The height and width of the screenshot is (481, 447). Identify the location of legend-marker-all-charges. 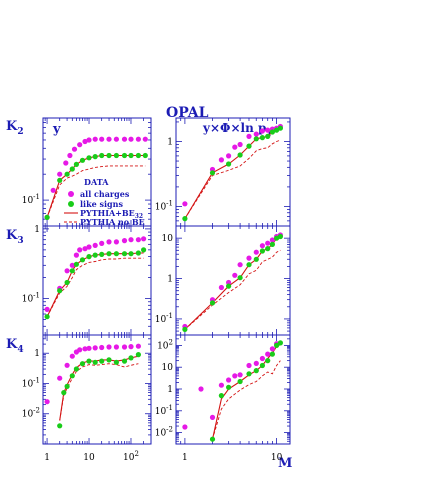
(71, 194).